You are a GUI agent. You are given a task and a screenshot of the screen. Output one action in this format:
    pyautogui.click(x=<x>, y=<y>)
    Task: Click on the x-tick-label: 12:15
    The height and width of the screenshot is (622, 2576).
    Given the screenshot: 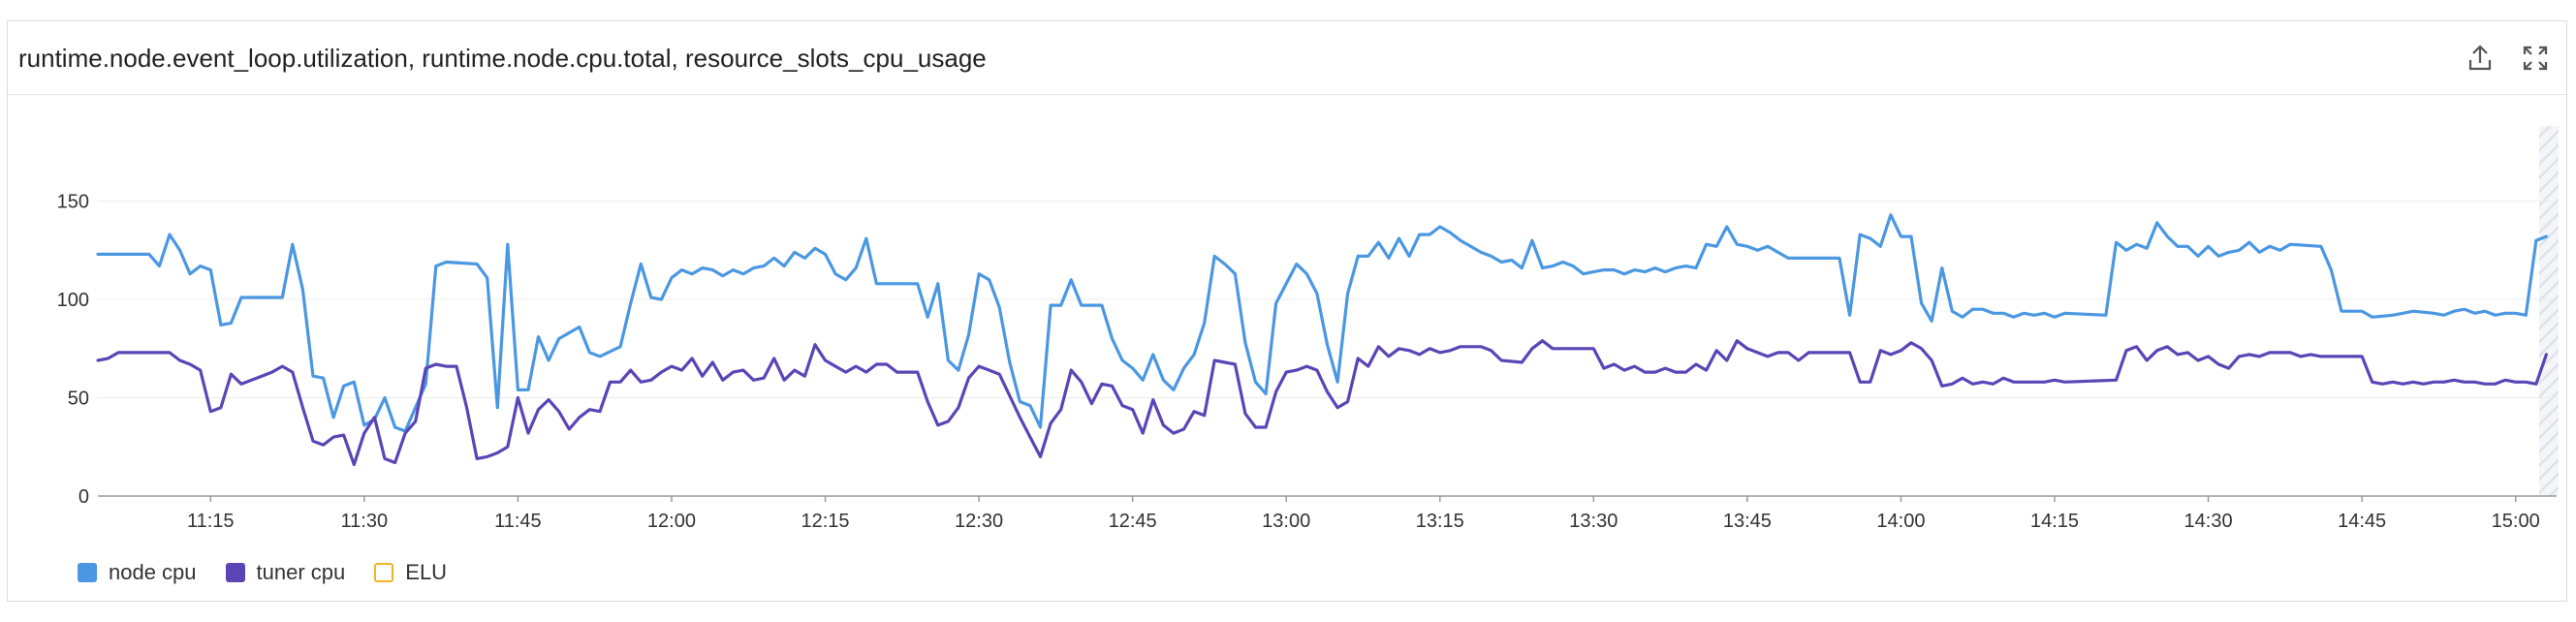 What is the action you would take?
    pyautogui.click(x=825, y=521)
    